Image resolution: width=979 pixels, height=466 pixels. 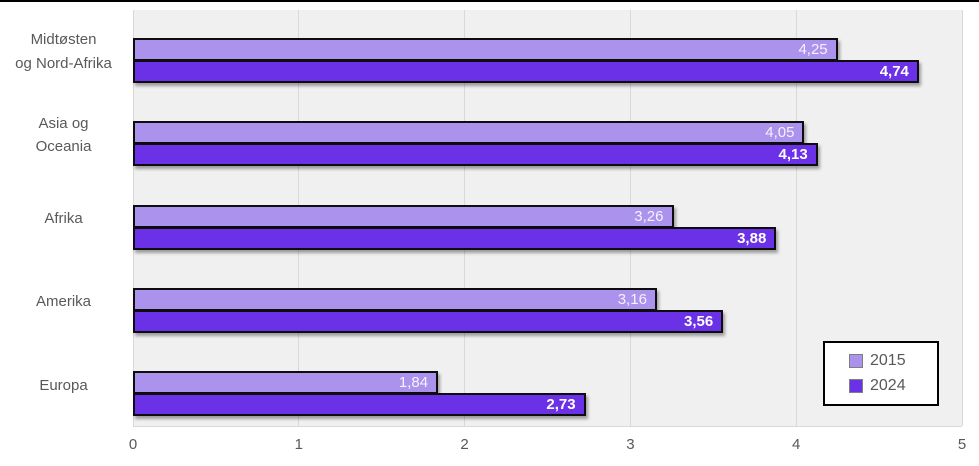 I want to click on bar-value-label: 4,13, so click(x=793, y=155).